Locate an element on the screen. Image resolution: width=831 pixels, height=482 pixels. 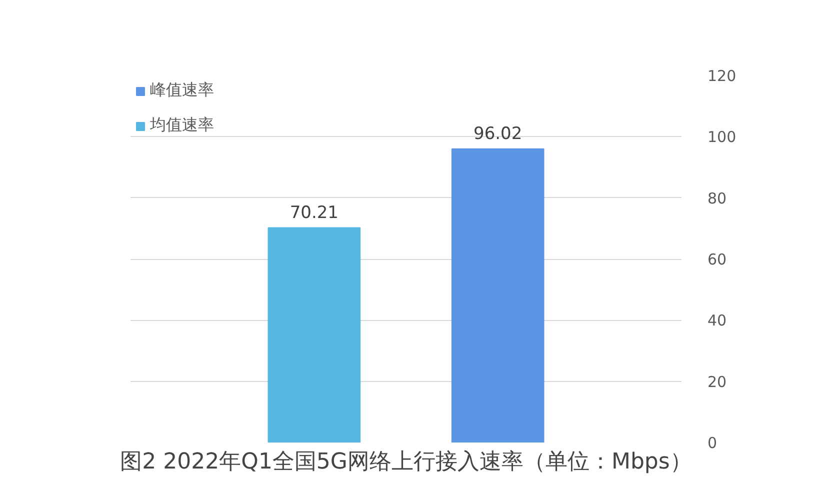
y-tick-label: 120 is located at coordinates (722, 76).